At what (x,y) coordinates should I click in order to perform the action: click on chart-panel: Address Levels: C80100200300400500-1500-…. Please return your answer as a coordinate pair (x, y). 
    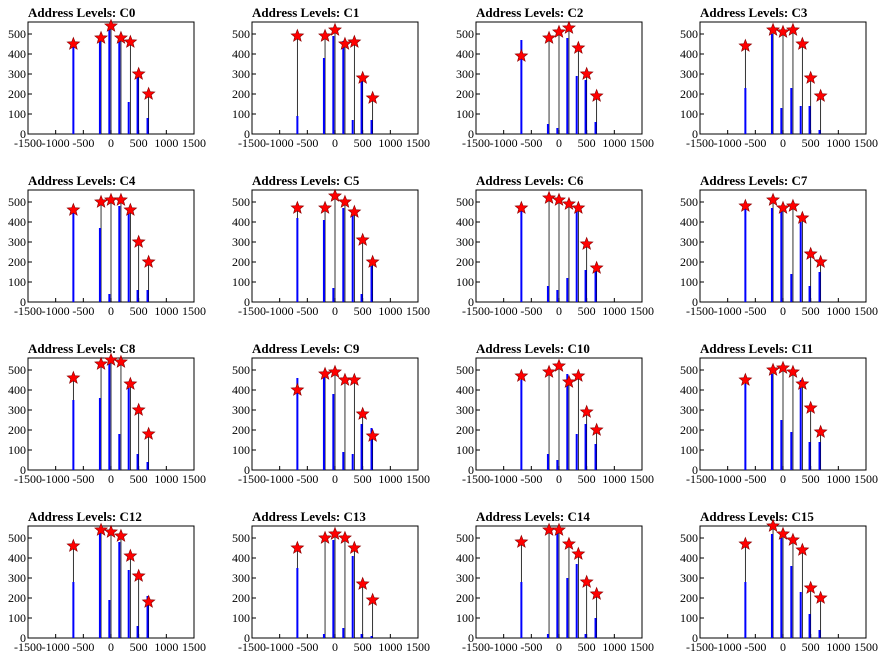
    Looking at the image, I should click on (107, 413).